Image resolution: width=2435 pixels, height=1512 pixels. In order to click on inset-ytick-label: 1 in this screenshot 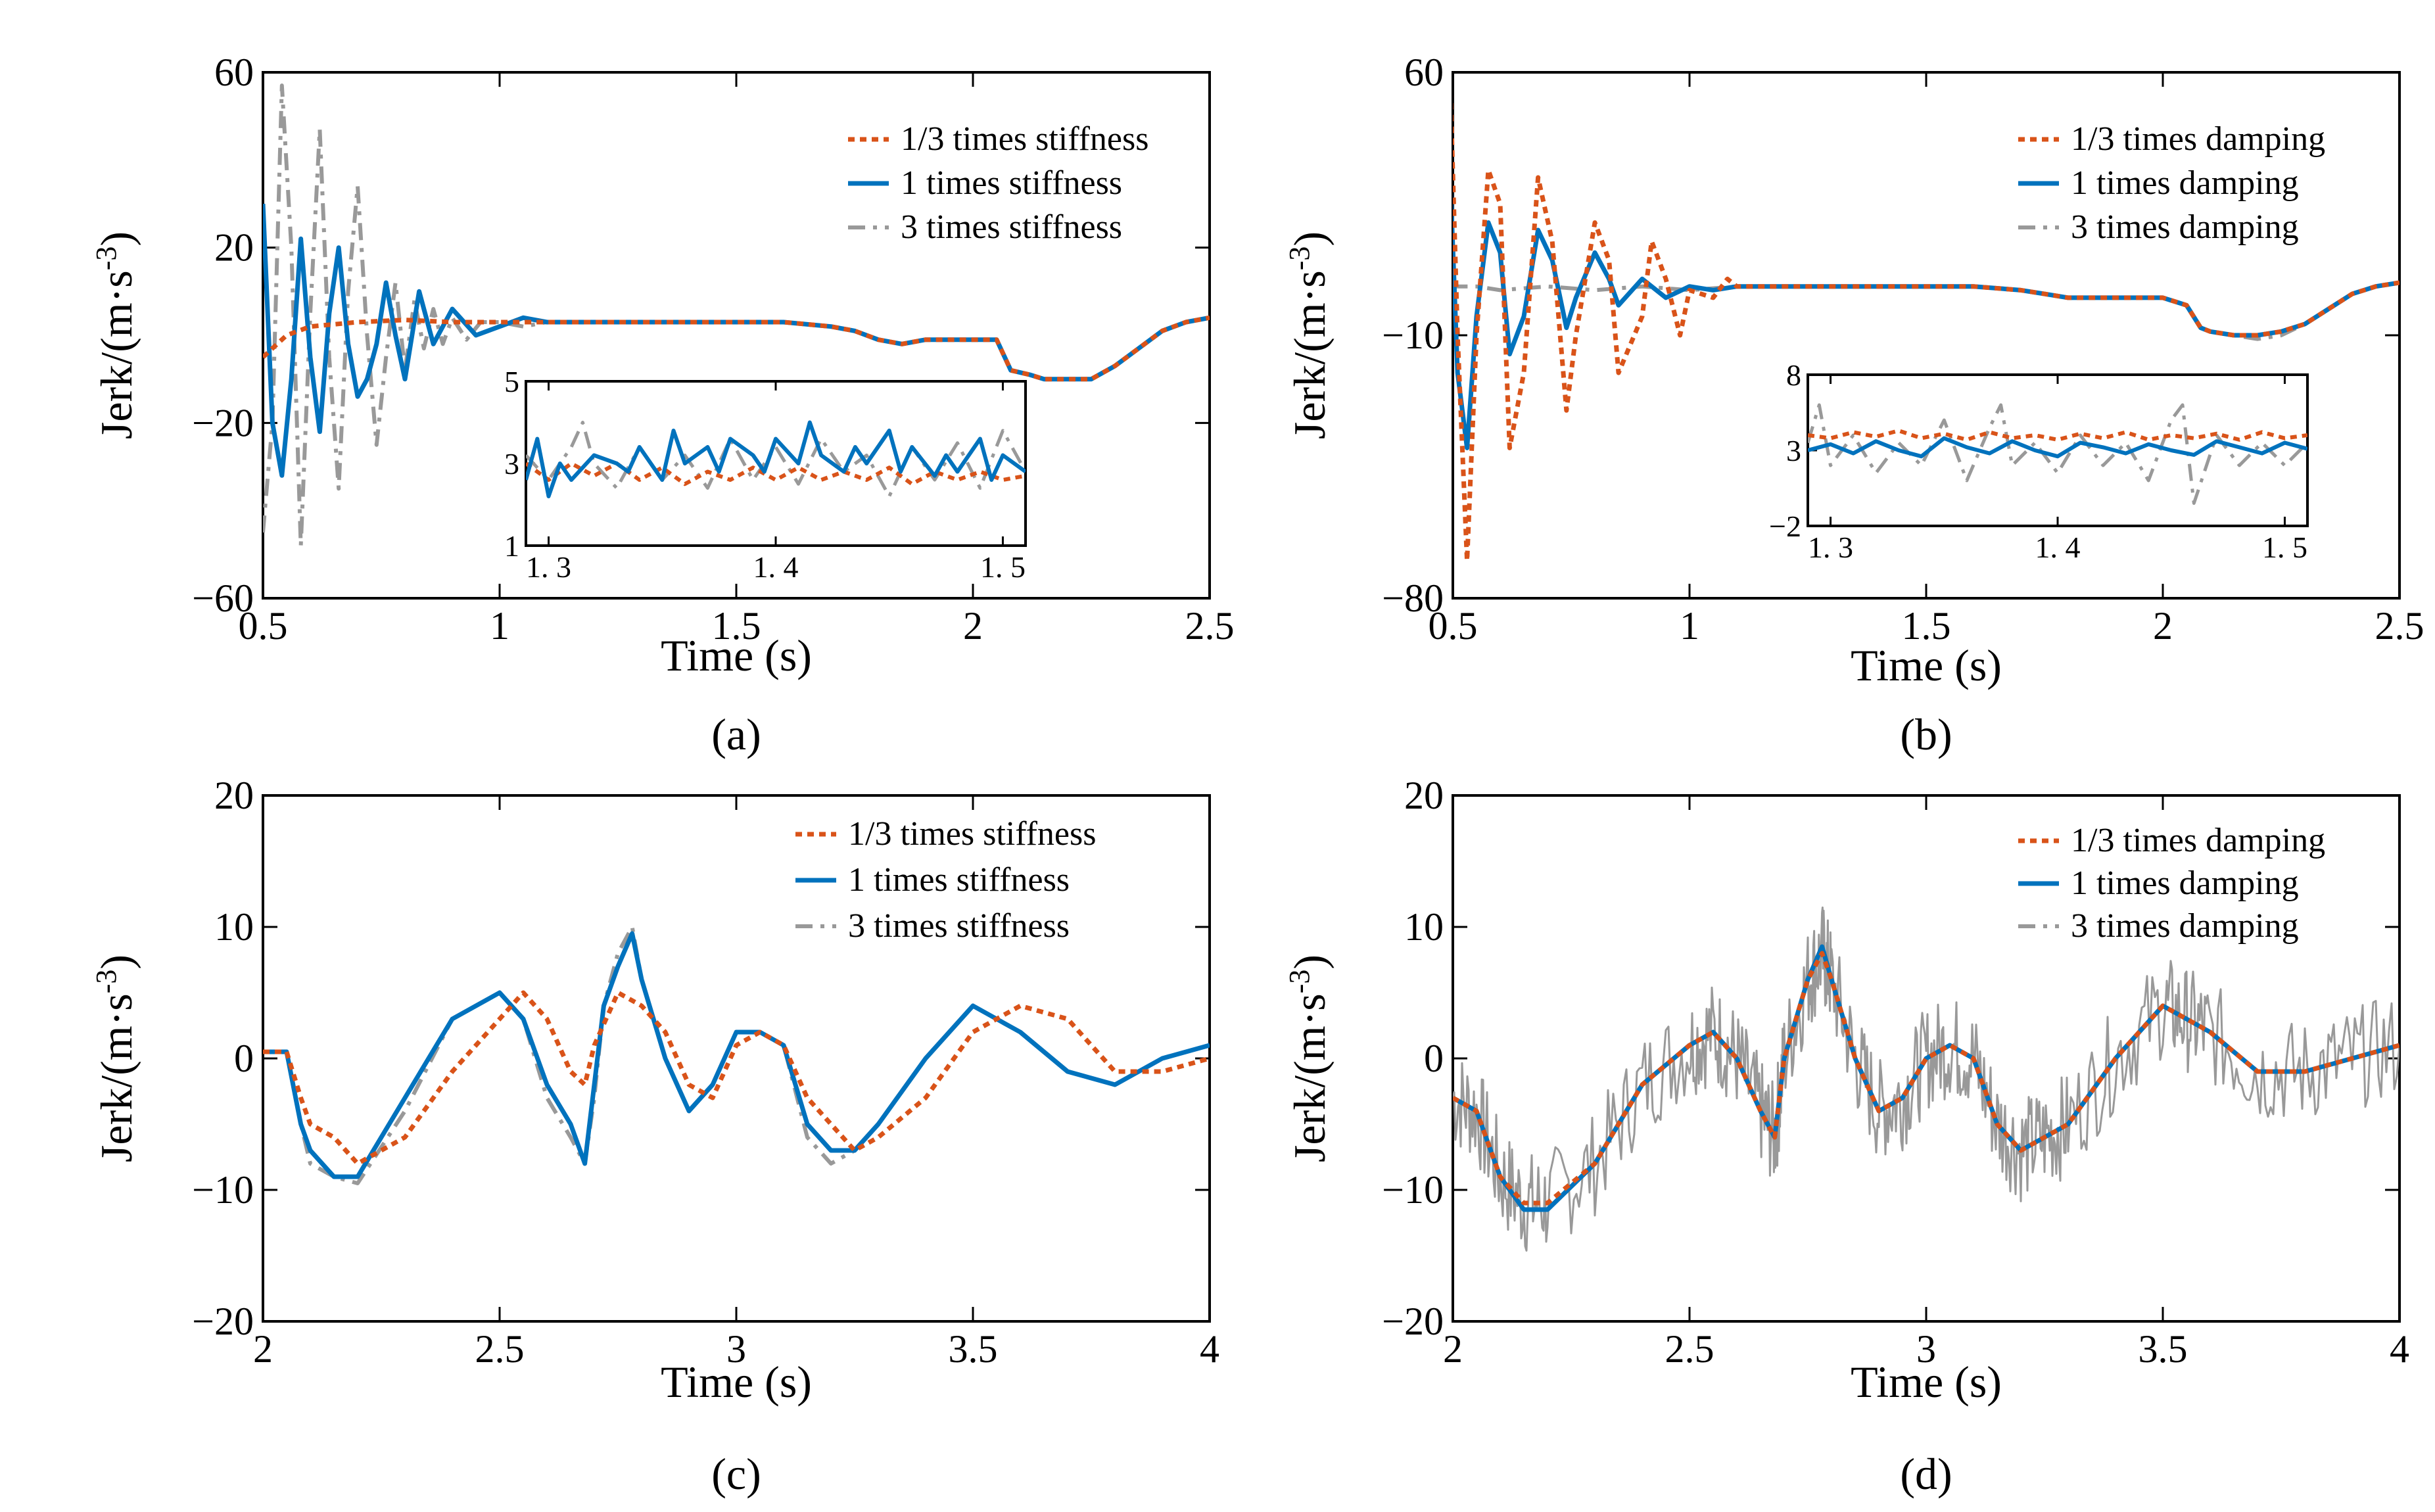, I will do `click(511, 546)`.